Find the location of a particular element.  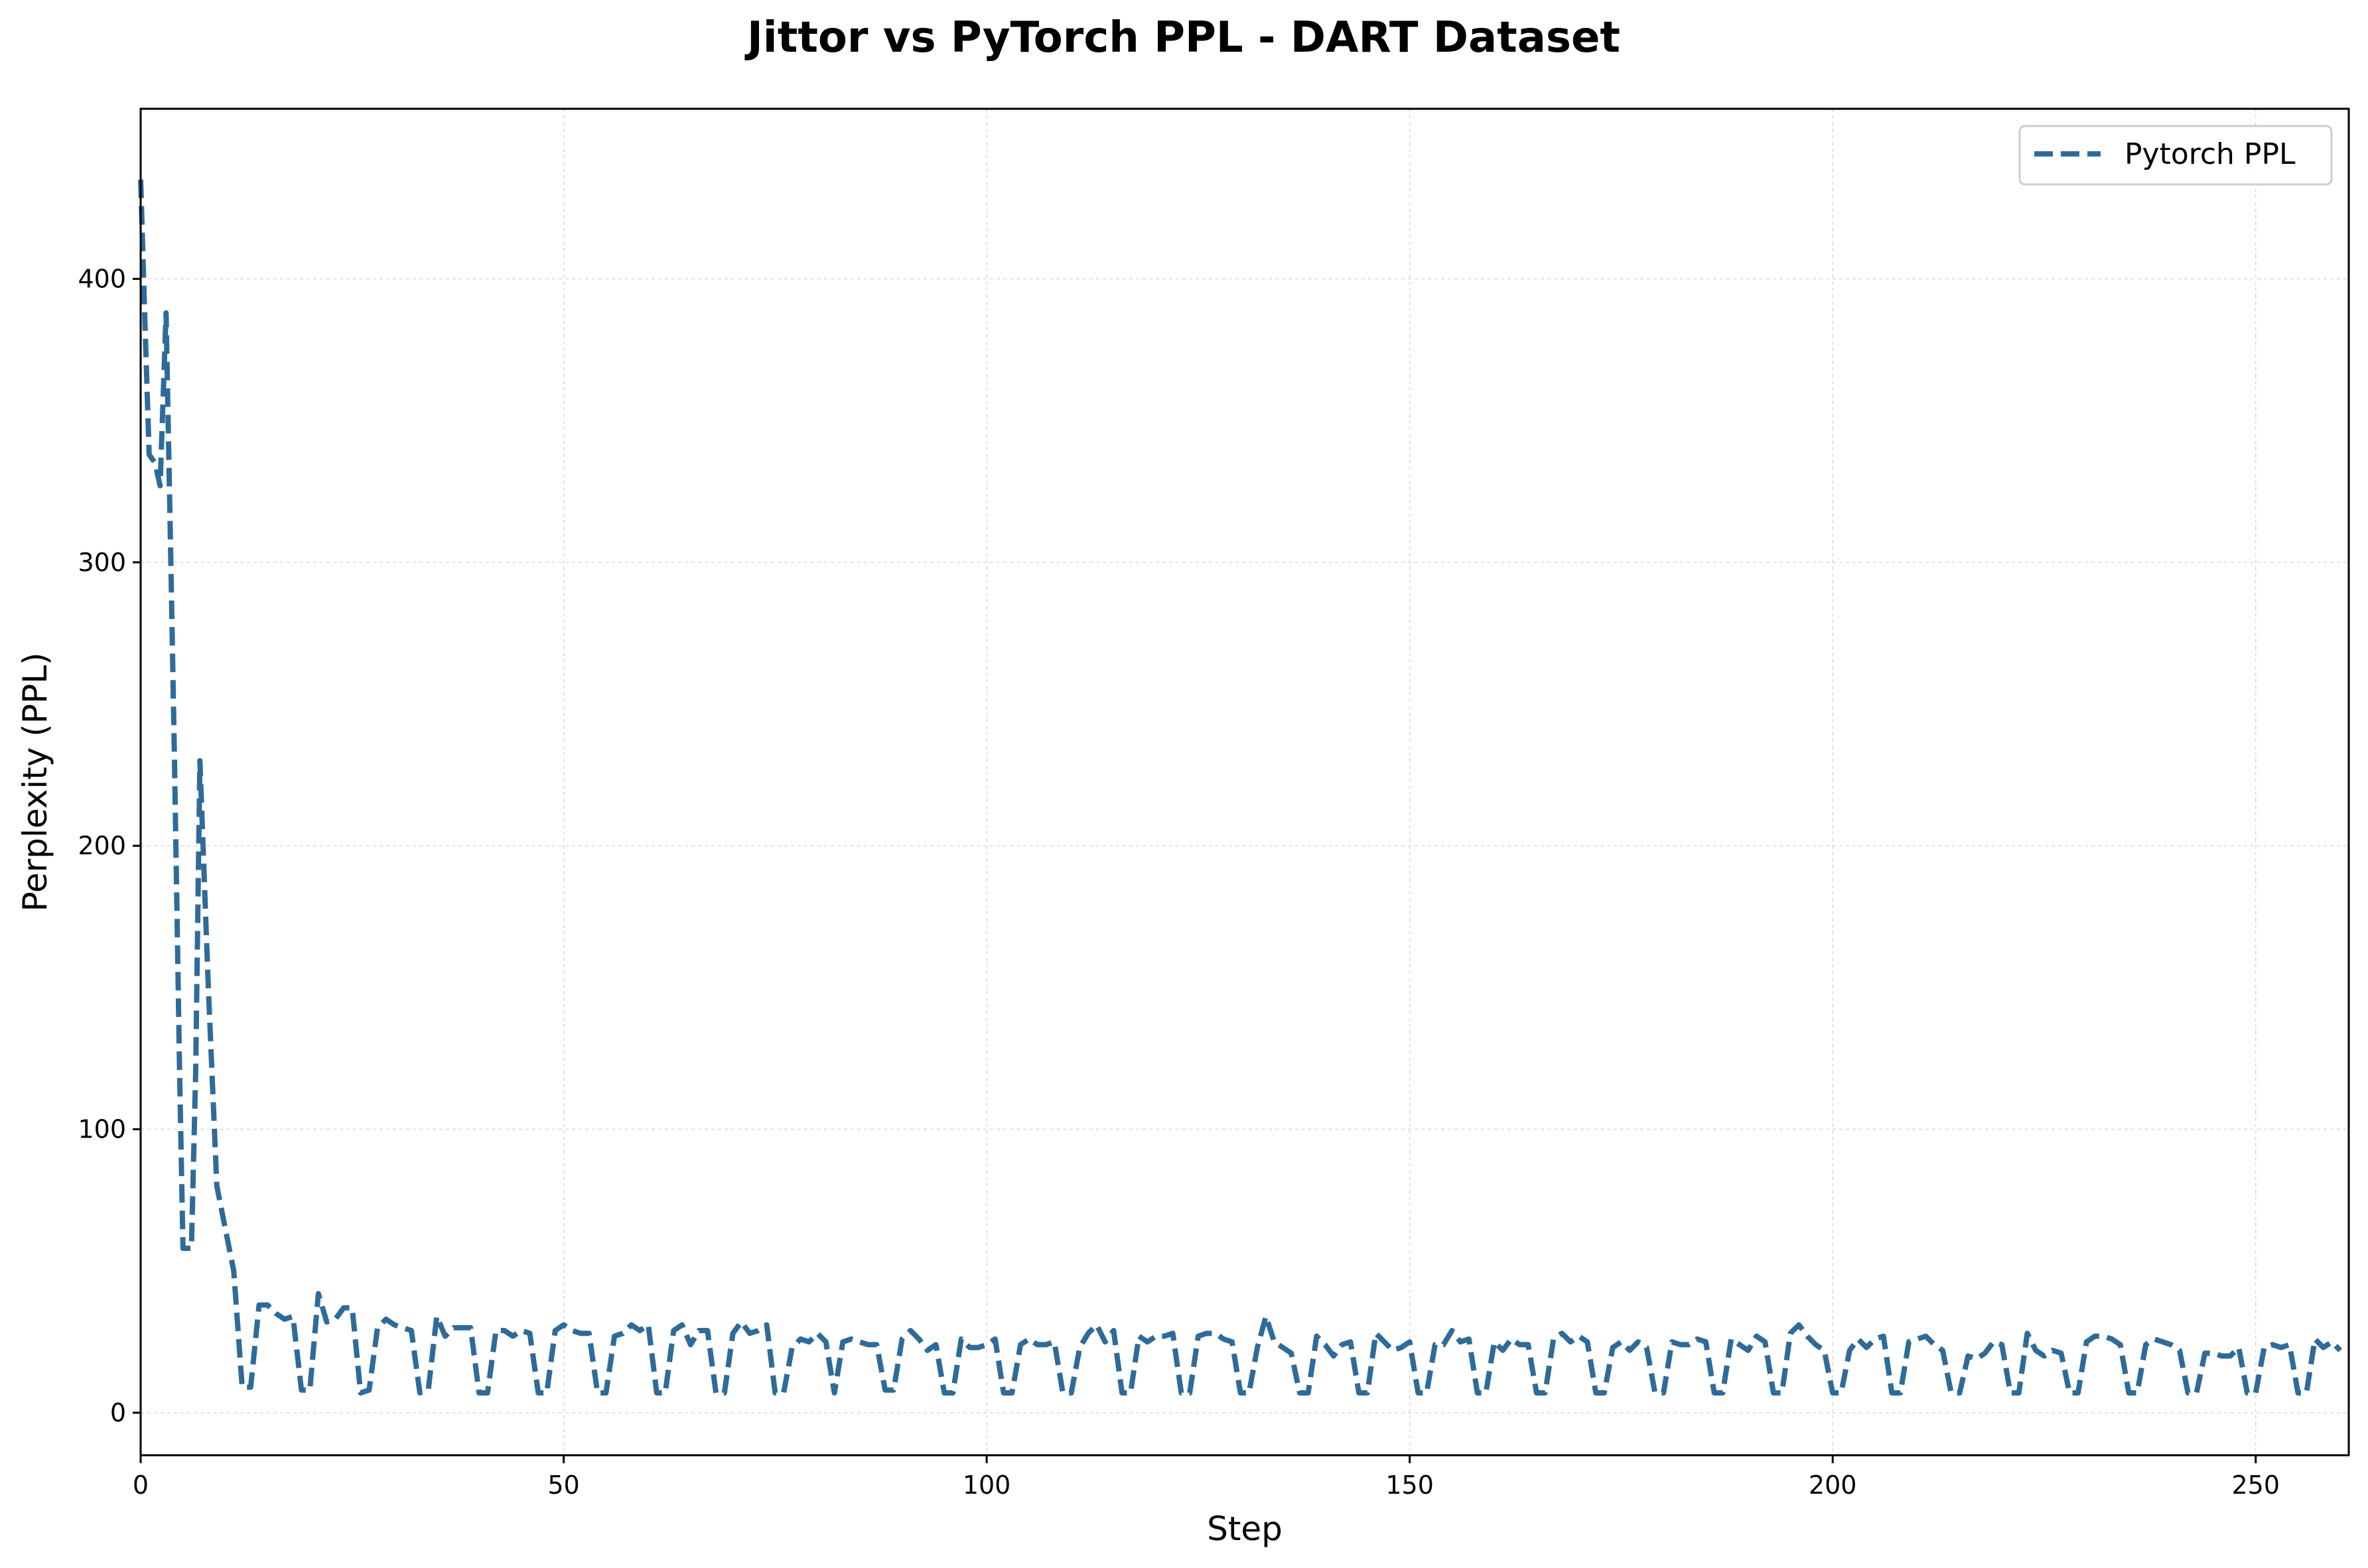

x-tick-label: 50 is located at coordinates (563, 1485).